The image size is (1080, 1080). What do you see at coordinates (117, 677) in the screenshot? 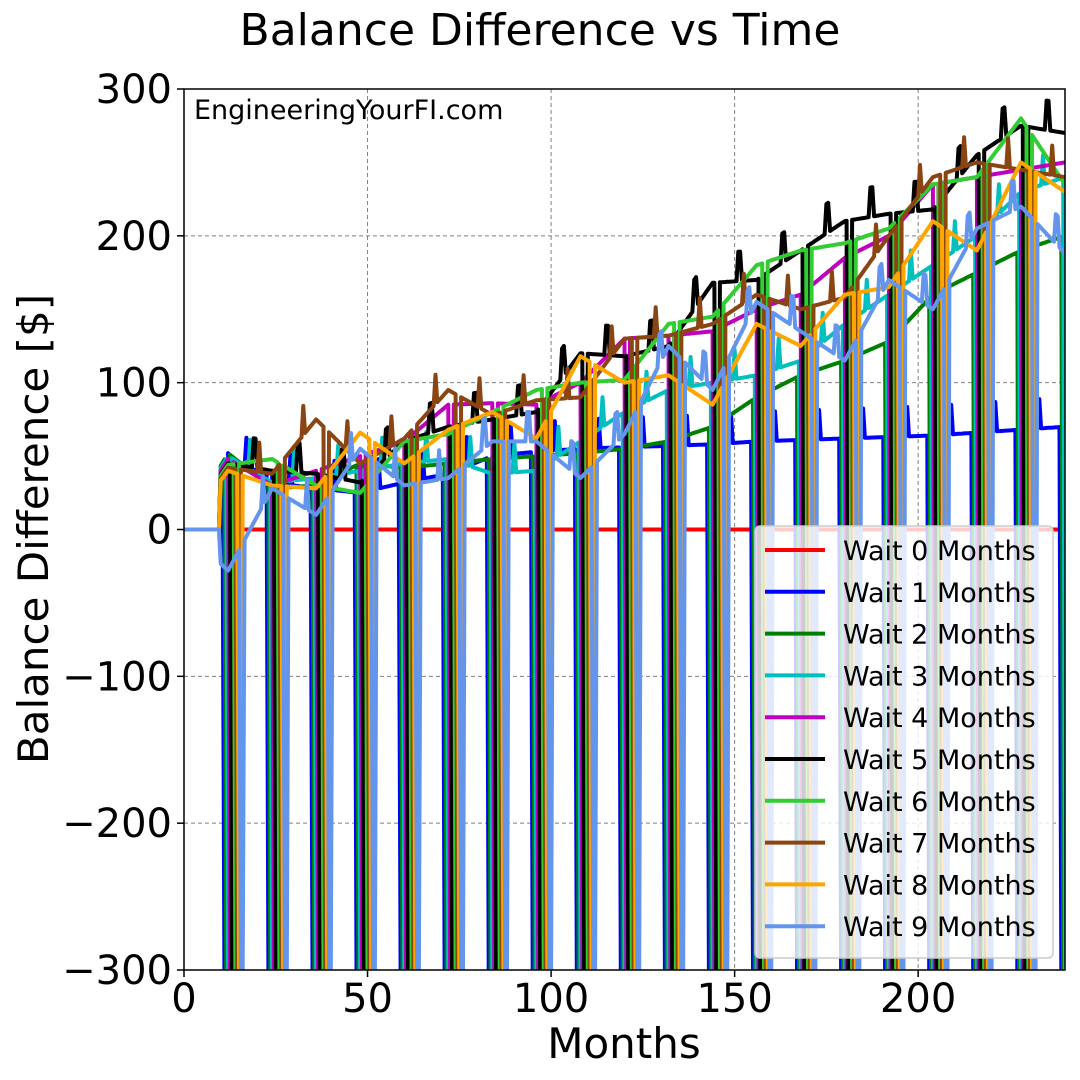
I see `y-tick-label: −100` at bounding box center [117, 677].